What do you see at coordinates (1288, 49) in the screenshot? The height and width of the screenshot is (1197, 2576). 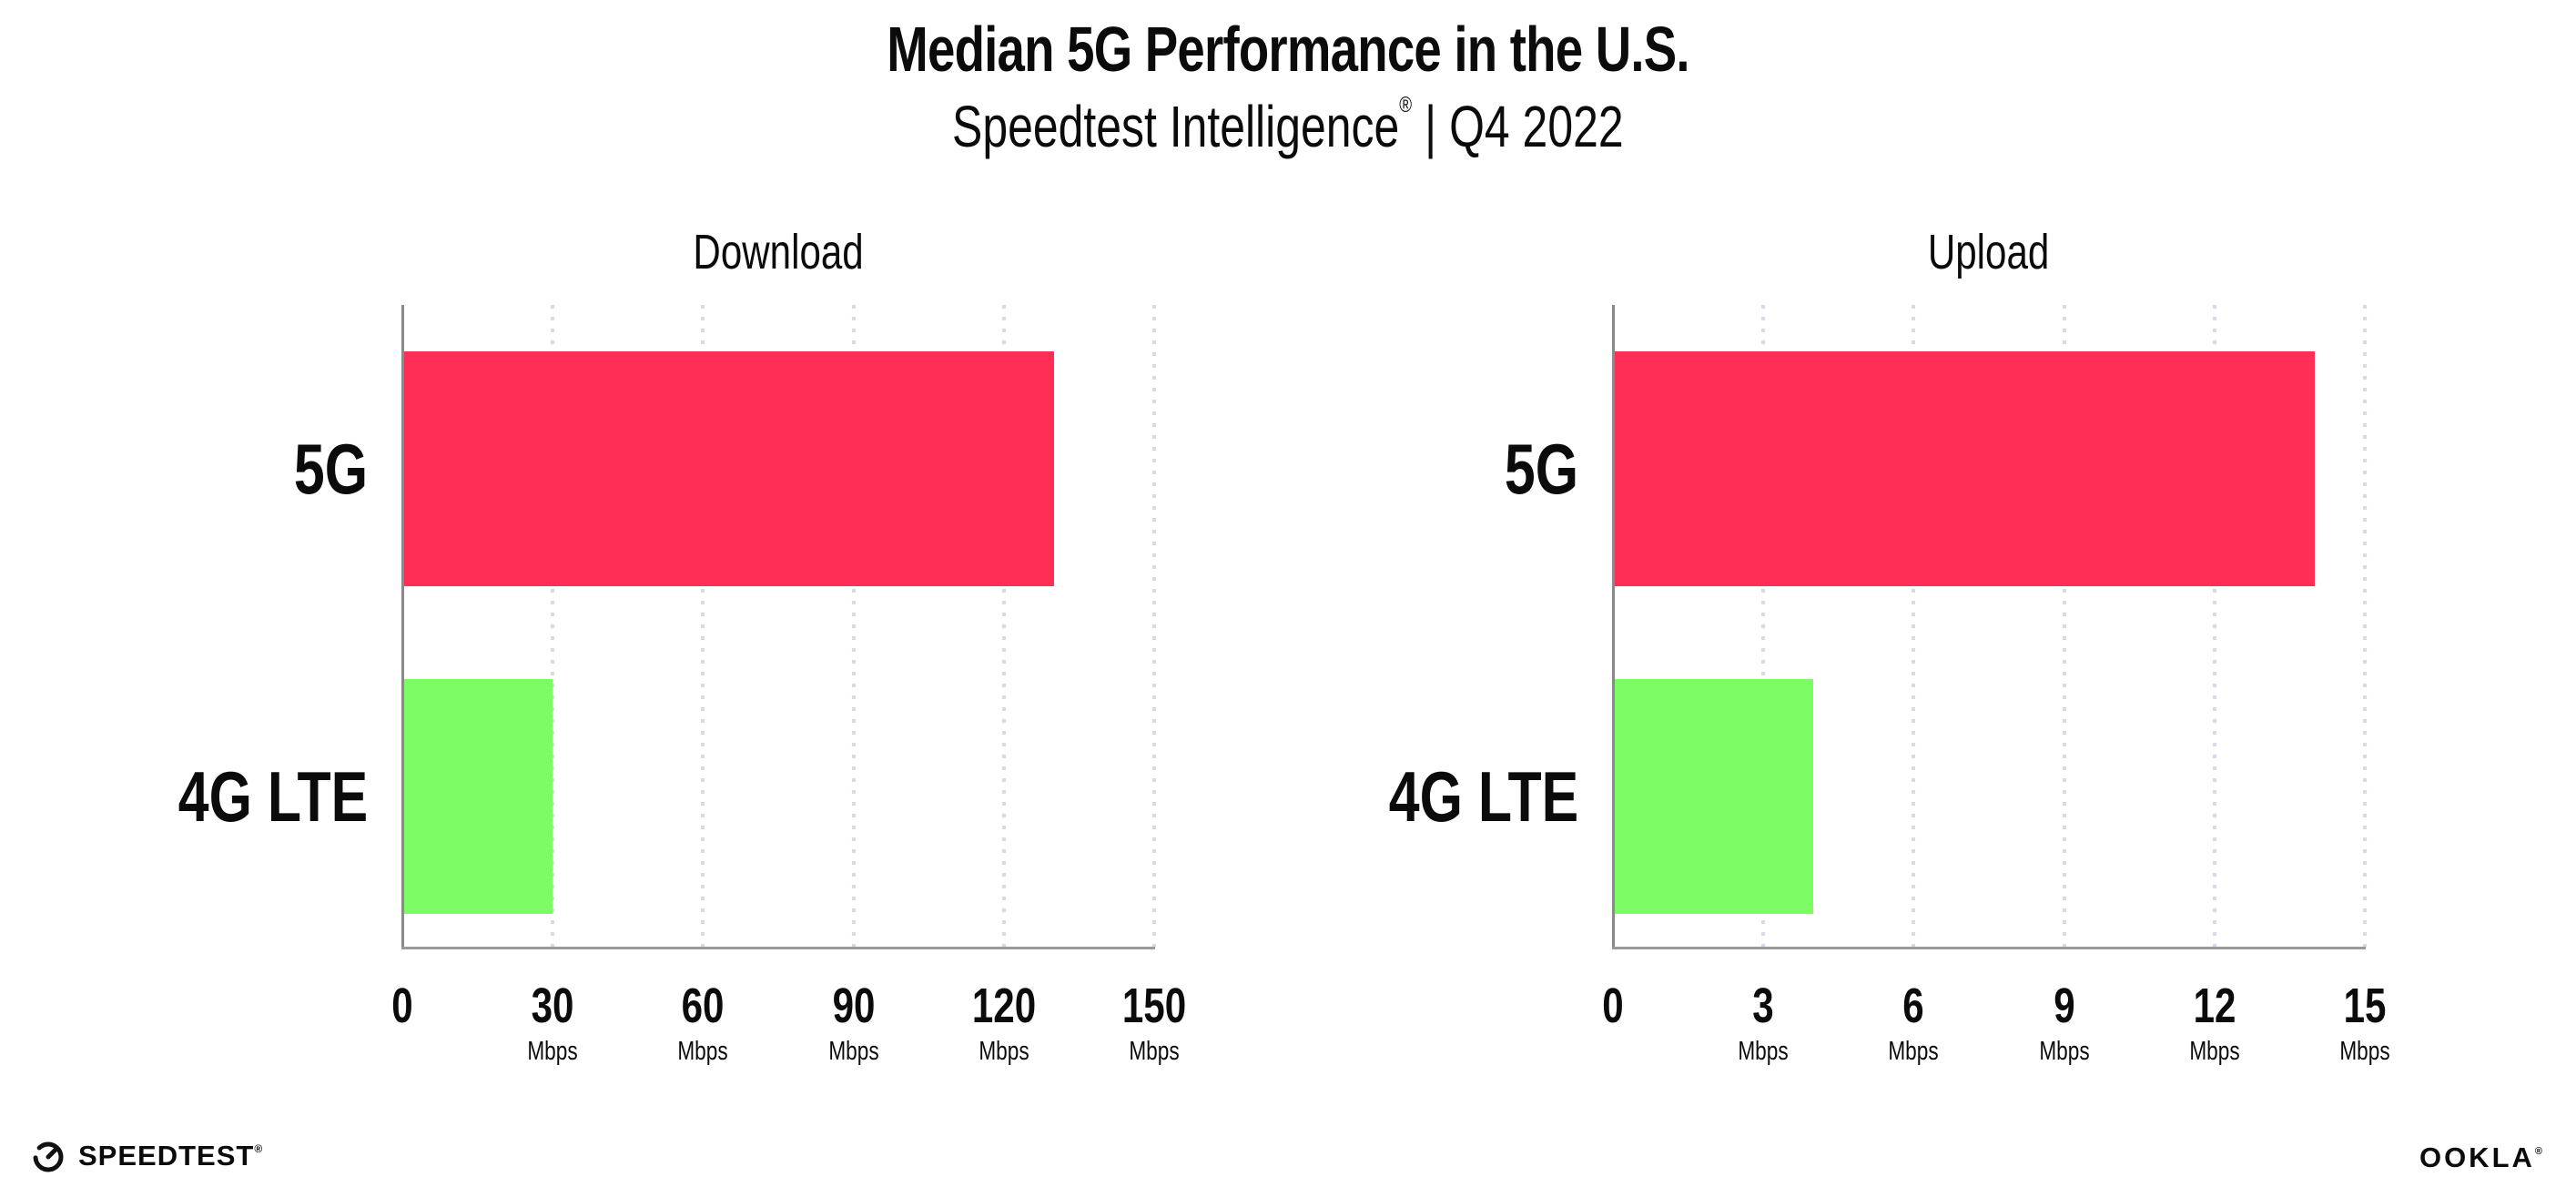 I see `page-title: Median 5G Performance in the U.S.` at bounding box center [1288, 49].